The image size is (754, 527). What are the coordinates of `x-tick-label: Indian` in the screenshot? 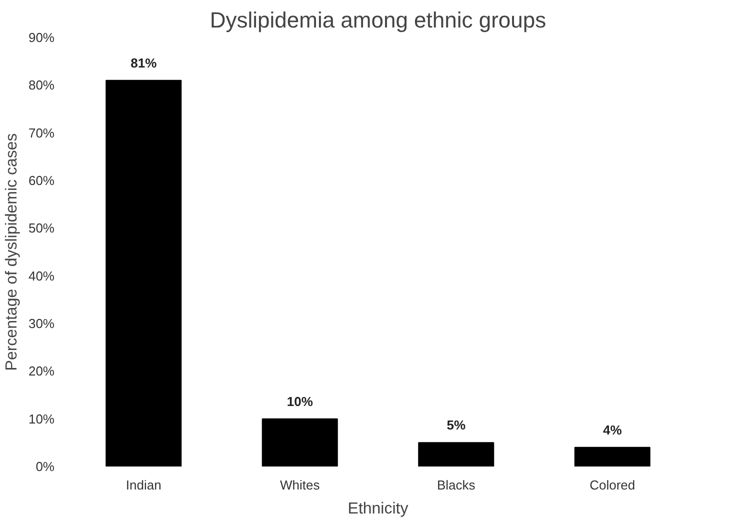 It's located at (144, 485).